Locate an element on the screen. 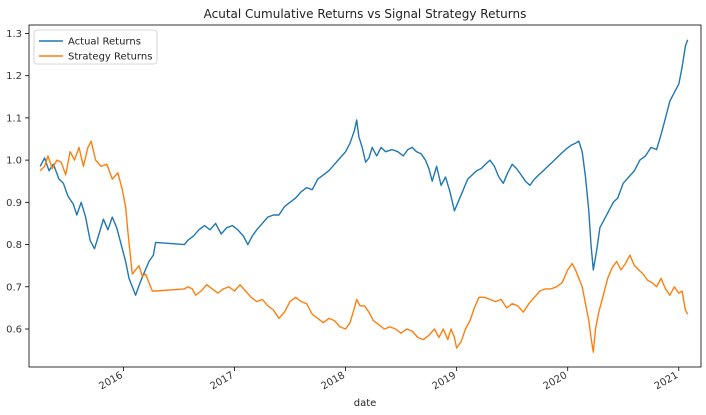 The width and height of the screenshot is (706, 415). y-tick-label-5: 1.1 is located at coordinates (14, 118).